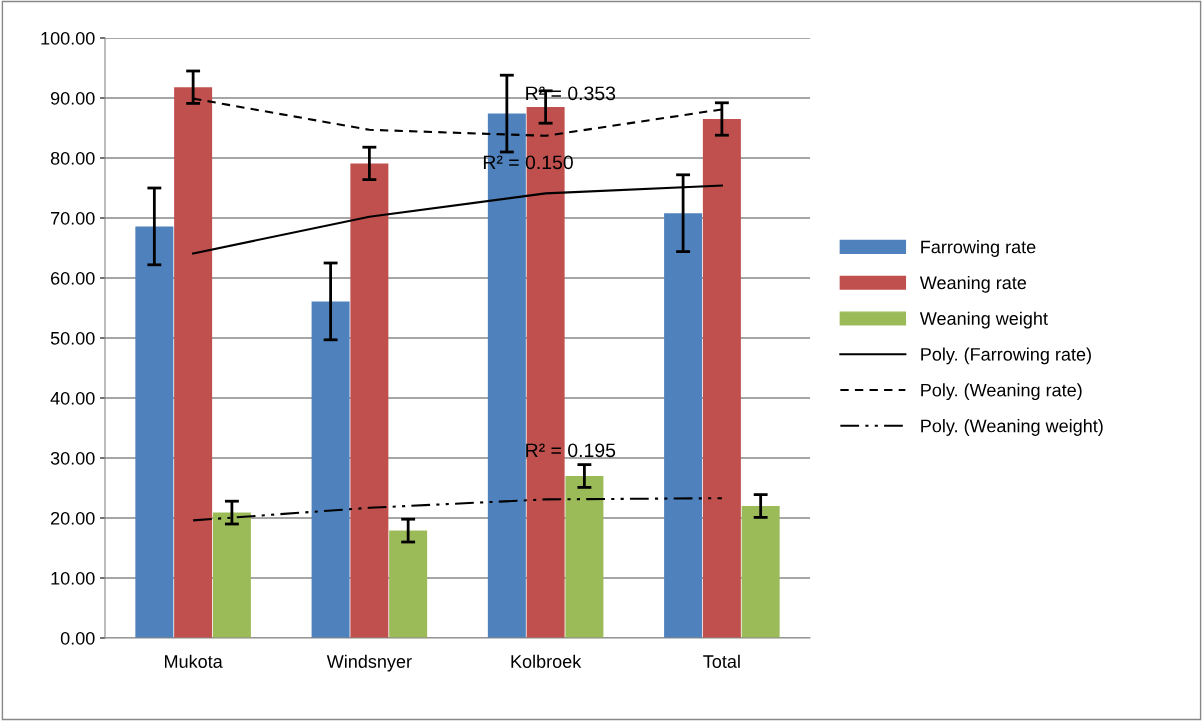  What do you see at coordinates (72, 458) in the screenshot?
I see `y-tick-label: 30.00` at bounding box center [72, 458].